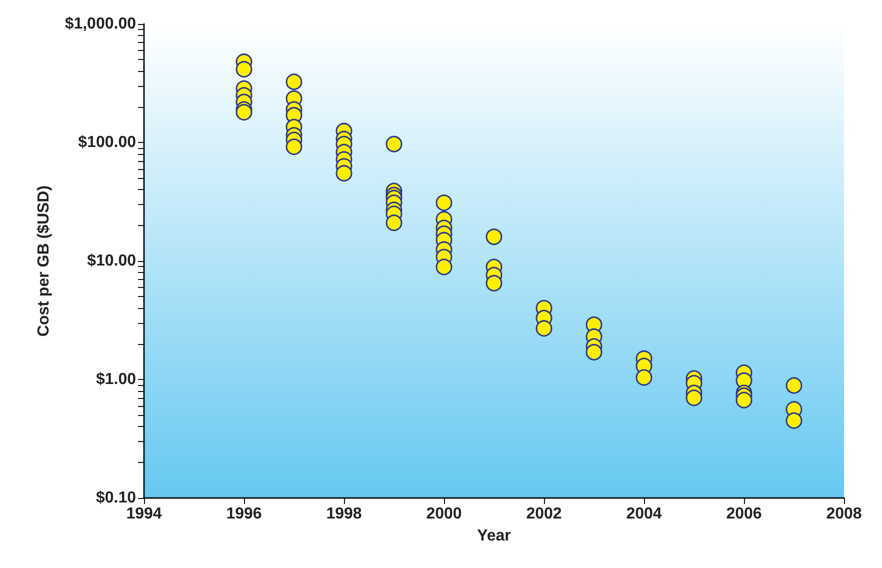 This screenshot has width=882, height=568. Describe the element at coordinates (744, 514) in the screenshot. I see `x-tick-label: 2006` at that location.